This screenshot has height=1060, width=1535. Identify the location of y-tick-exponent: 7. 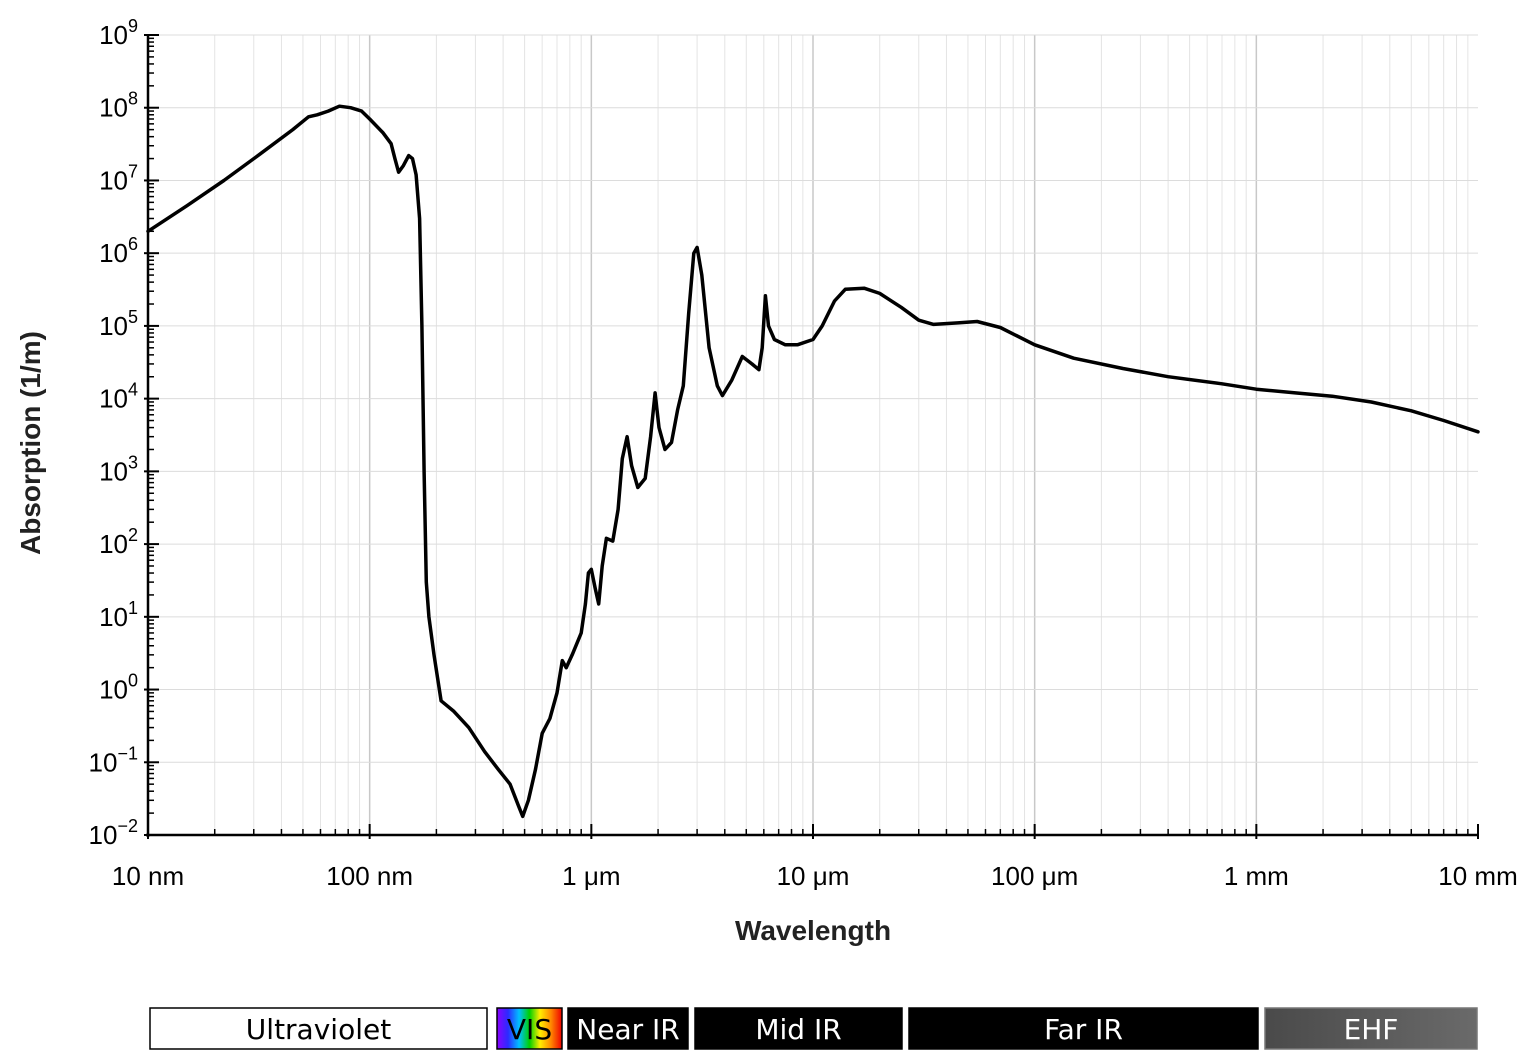
(133, 171).